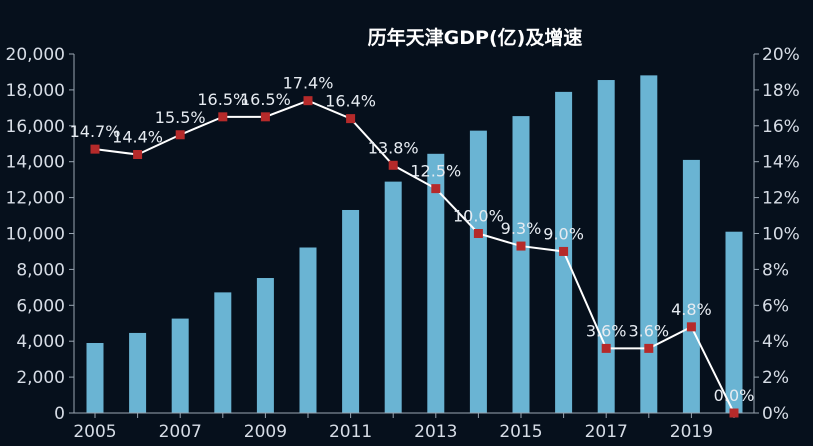 The image size is (813, 446). I want to click on growth-data-label: 17.4%, so click(308, 83).